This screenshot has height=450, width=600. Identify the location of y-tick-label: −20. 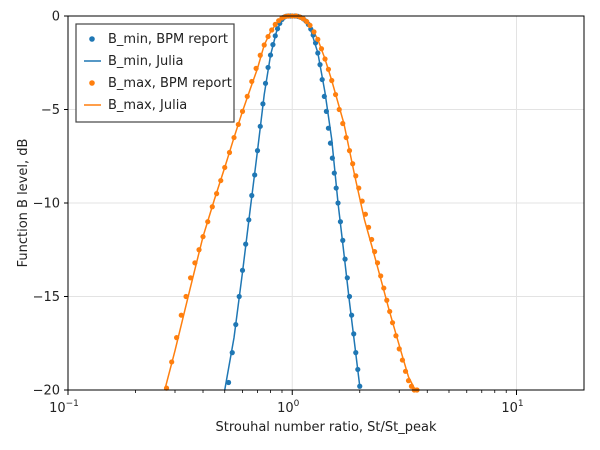
(46, 391).